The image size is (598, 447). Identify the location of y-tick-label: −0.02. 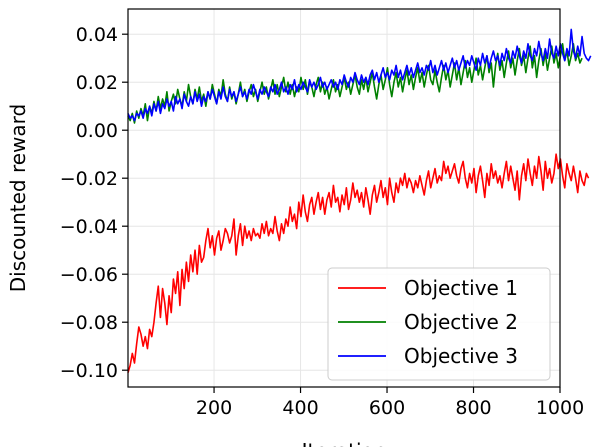
(89, 179).